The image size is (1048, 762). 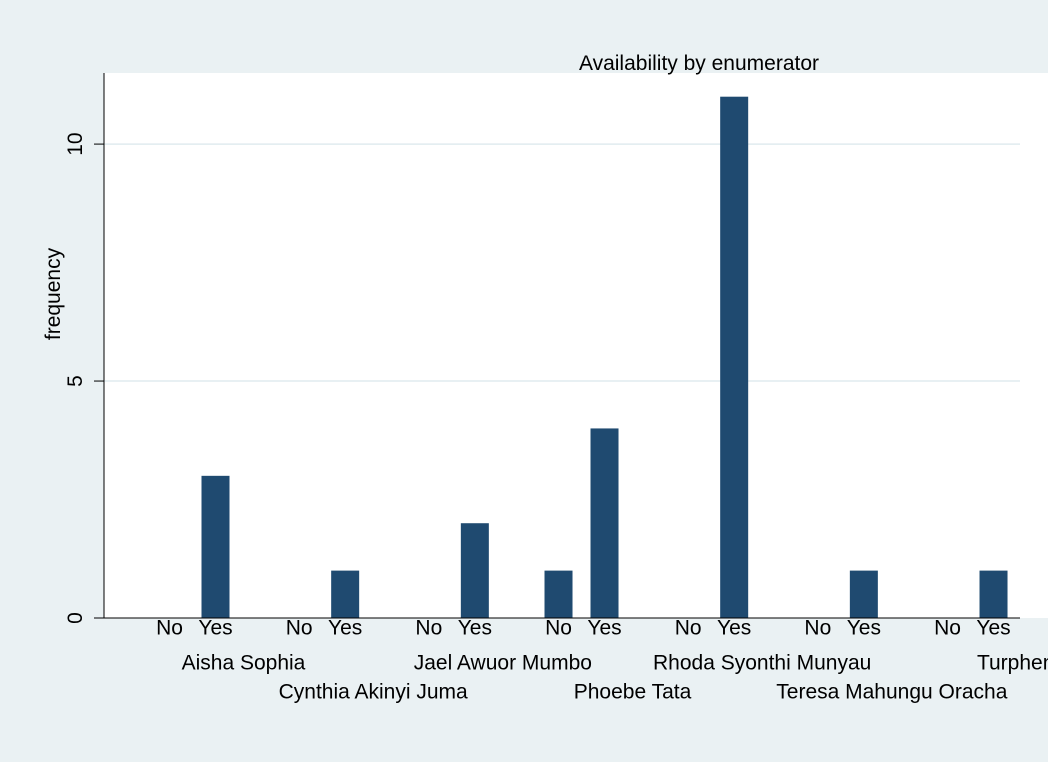 What do you see at coordinates (633, 692) in the screenshot?
I see `x-group-label: Phoebe Tata` at bounding box center [633, 692].